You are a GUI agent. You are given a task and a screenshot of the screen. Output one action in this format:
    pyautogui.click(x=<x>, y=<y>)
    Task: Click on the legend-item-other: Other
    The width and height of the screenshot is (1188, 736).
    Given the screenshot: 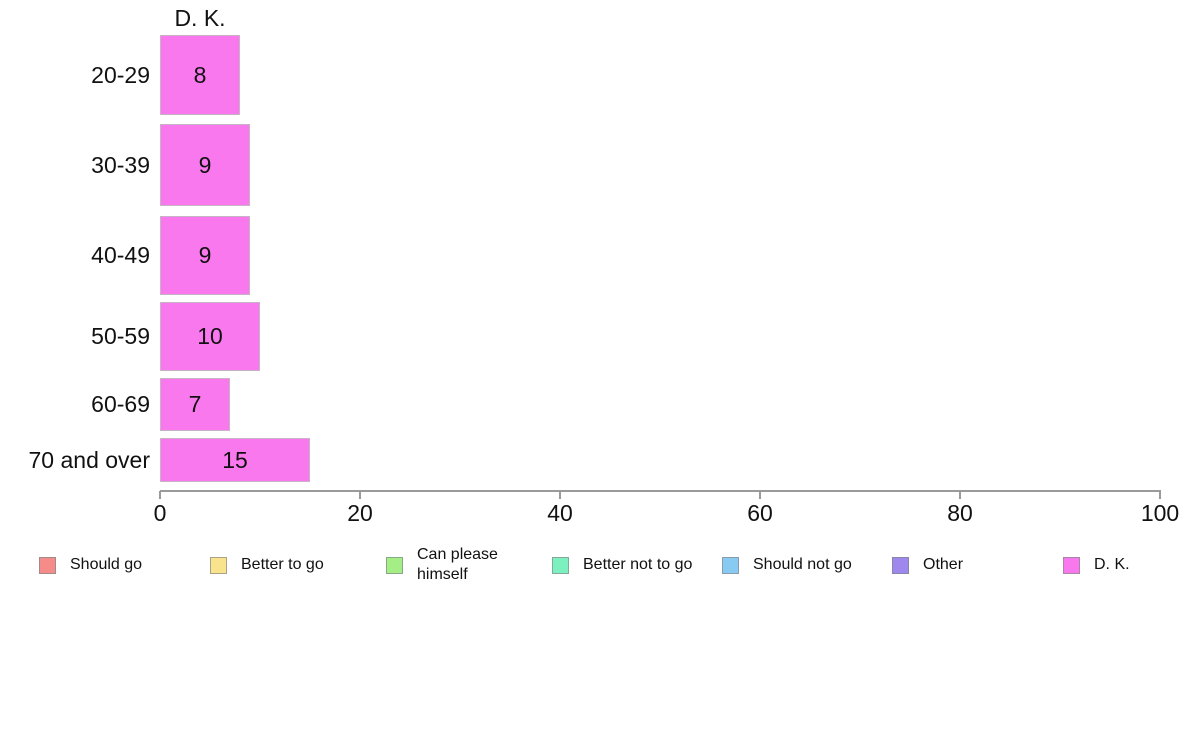 What is the action you would take?
    pyautogui.click(x=927, y=565)
    